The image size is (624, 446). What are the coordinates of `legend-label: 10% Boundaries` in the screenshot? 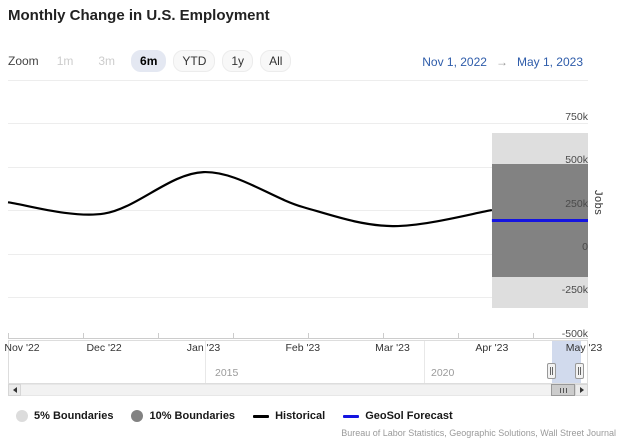 It's located at (192, 416).